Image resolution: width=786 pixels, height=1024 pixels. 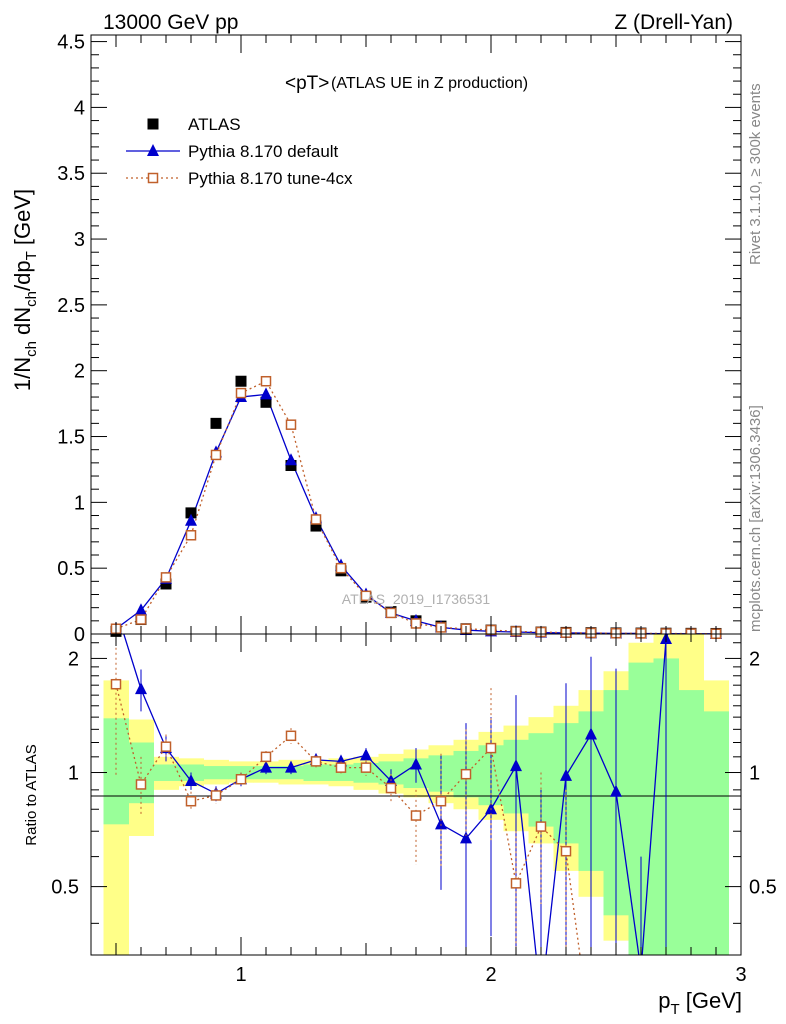 I want to click on main-y-tick-label: 4, so click(x=79, y=108).